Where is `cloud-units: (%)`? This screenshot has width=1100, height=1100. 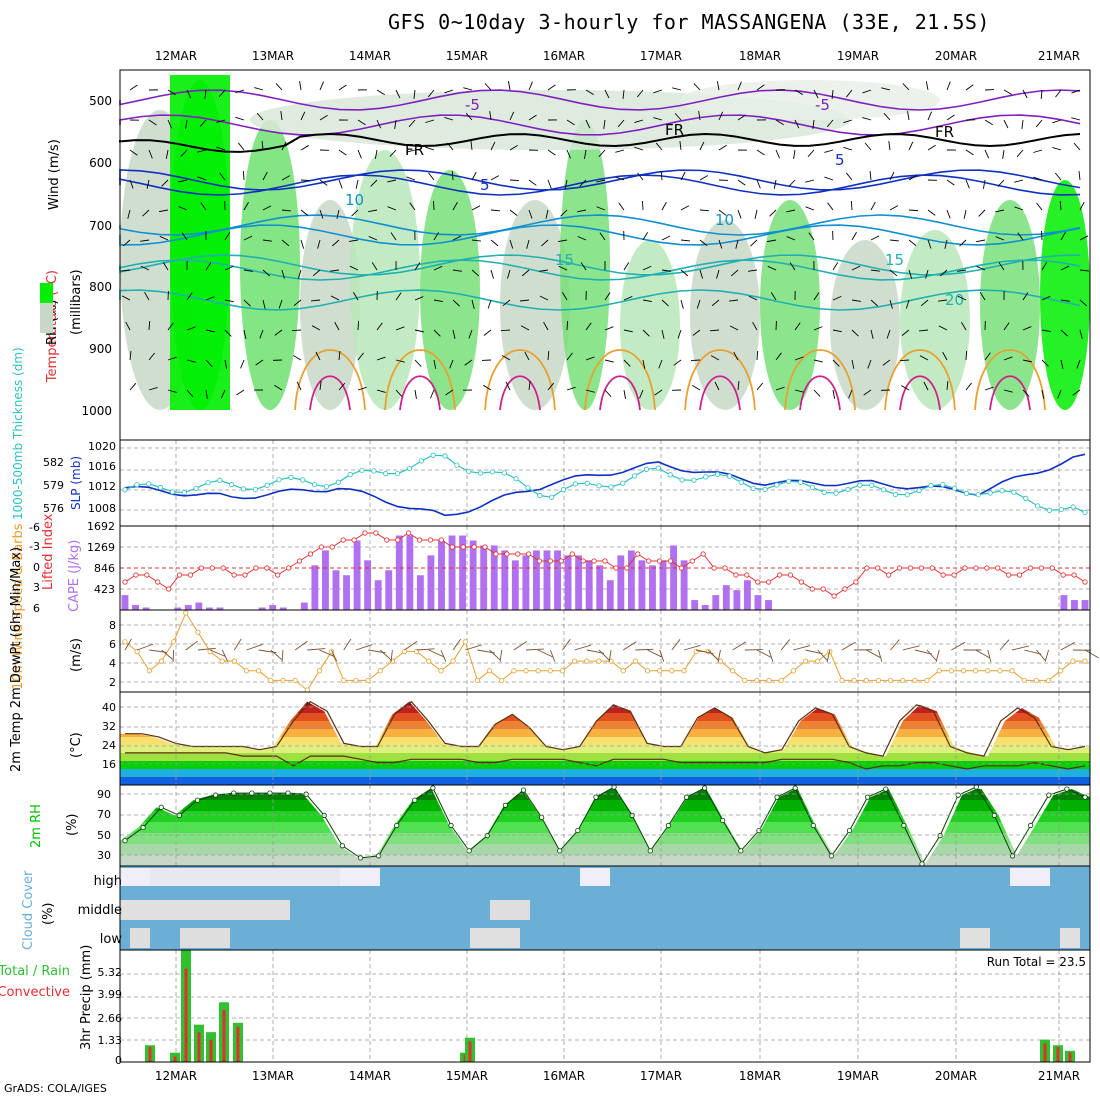
cloud-units: (%) is located at coordinates (48, 914).